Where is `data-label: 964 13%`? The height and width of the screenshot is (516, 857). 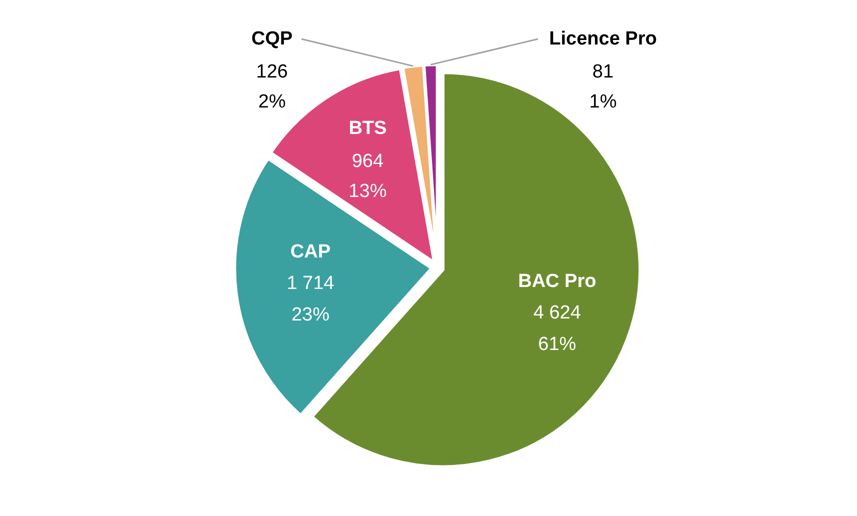
data-label: 964 13% is located at coordinates (367, 176).